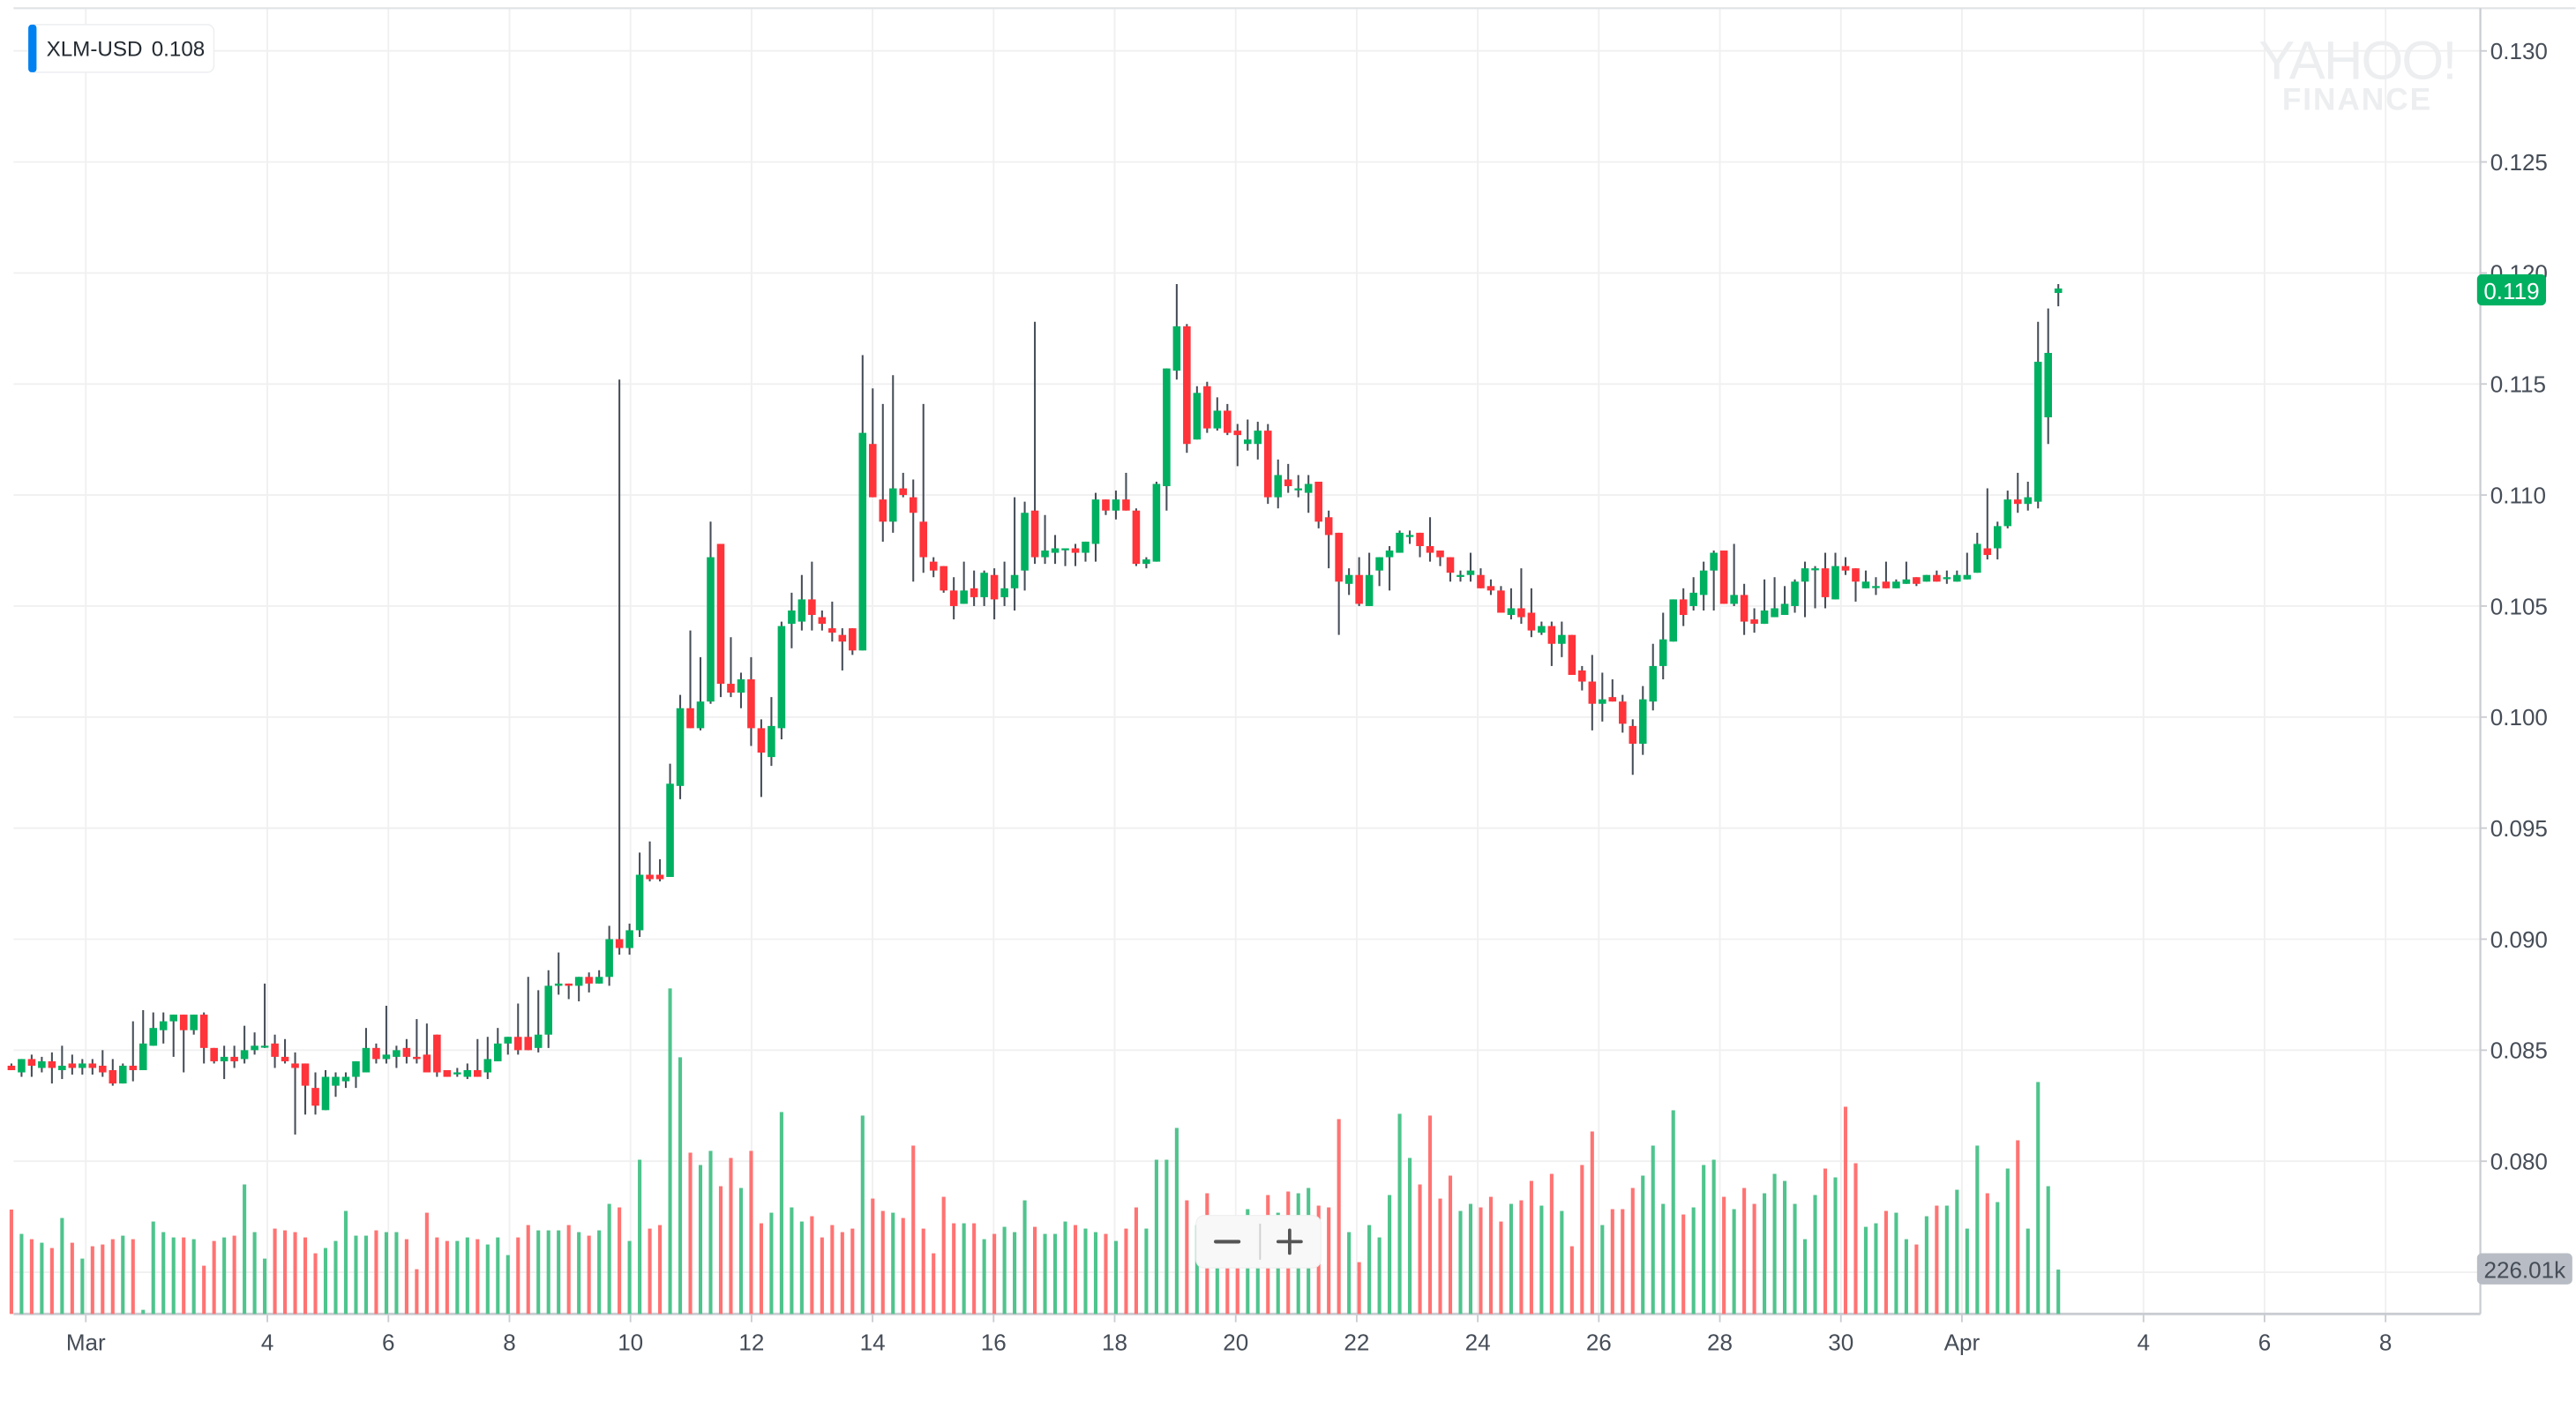 The image size is (2576, 1401). Describe the element at coordinates (1290, 1241) in the screenshot. I see `zoom-in-button` at that location.